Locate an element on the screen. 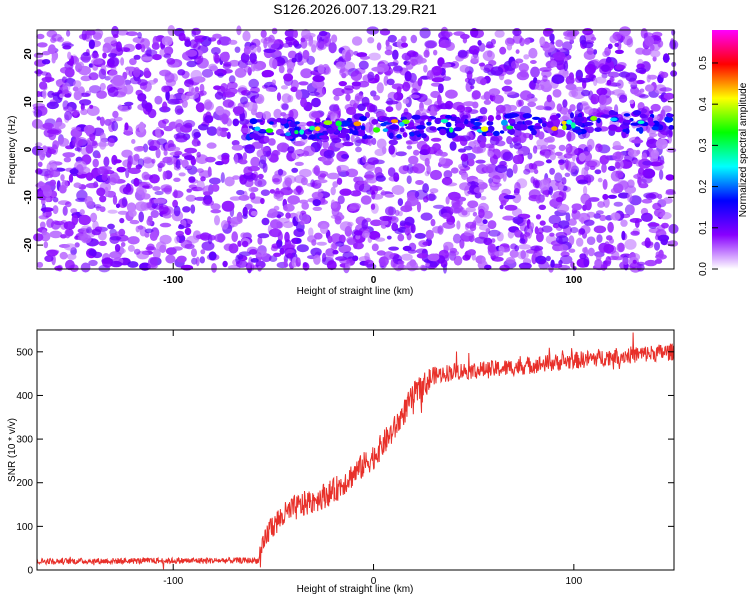 Image resolution: width=750 pixels, height=600 pixels. colorbar-tick-label: 0.1 is located at coordinates (703, 227).